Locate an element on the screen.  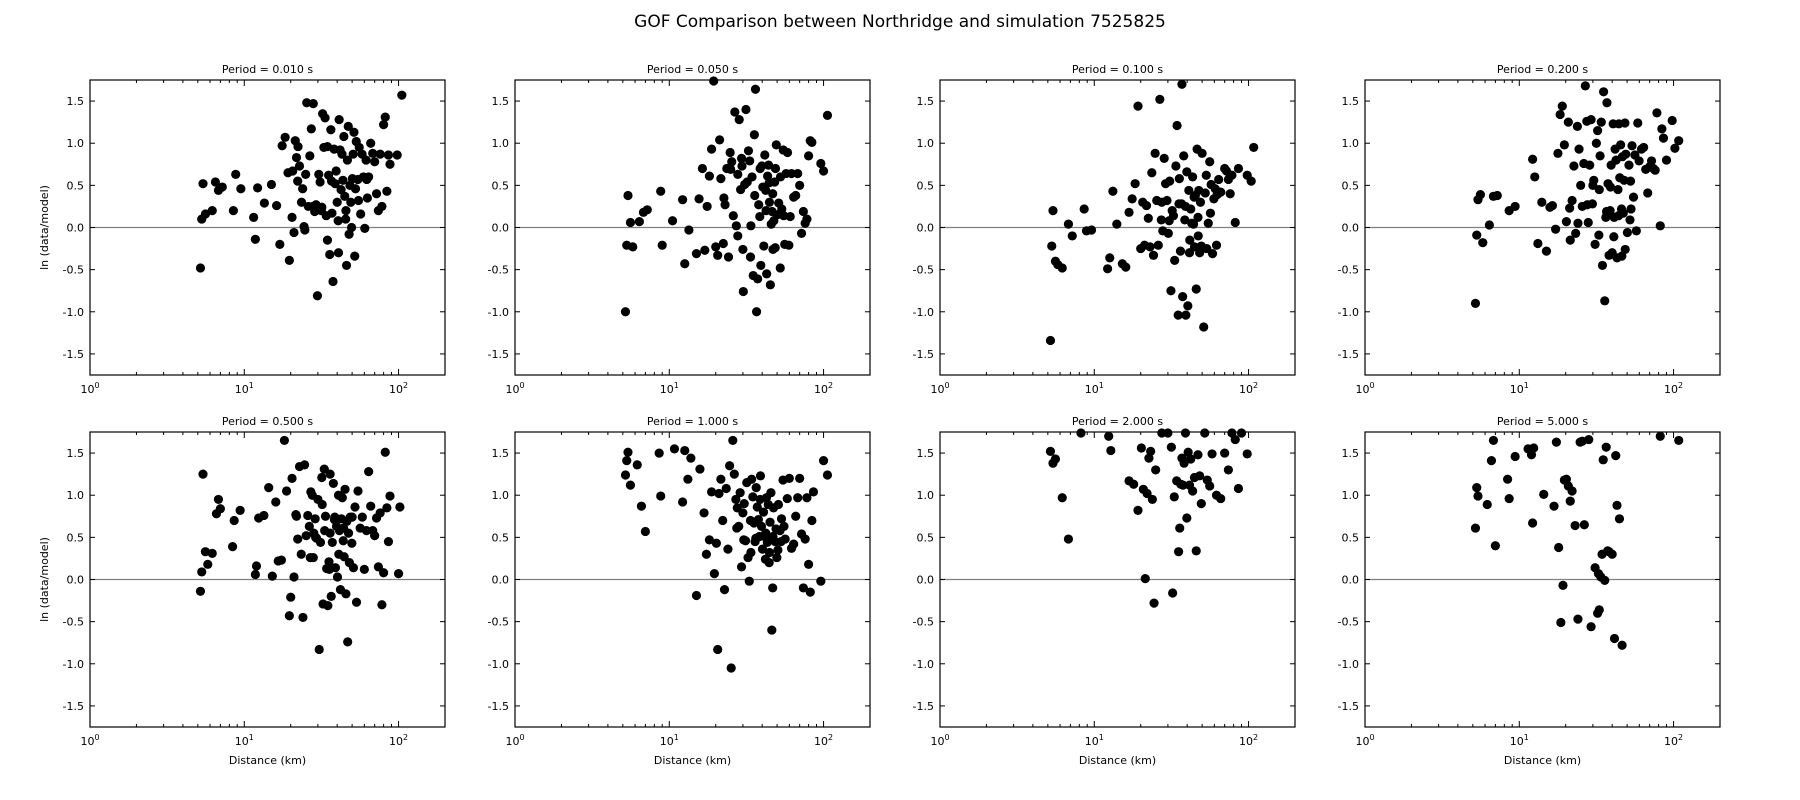
y-tick-label: 0.0 is located at coordinates (926, 580).